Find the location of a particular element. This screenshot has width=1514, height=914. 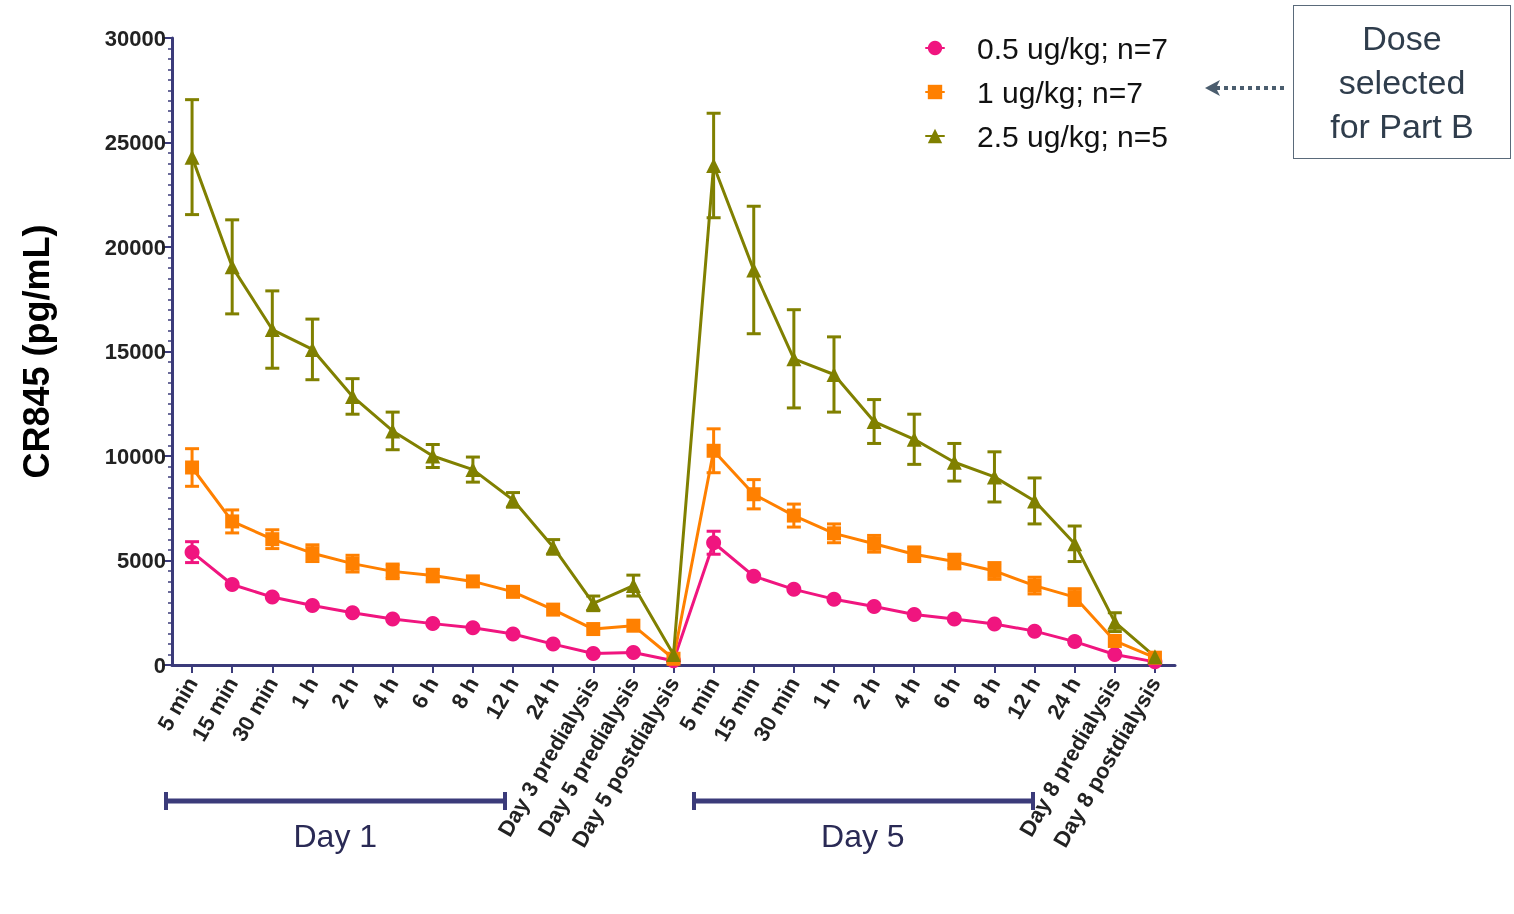

y-tick-label: 20000 is located at coordinates (135, 247).